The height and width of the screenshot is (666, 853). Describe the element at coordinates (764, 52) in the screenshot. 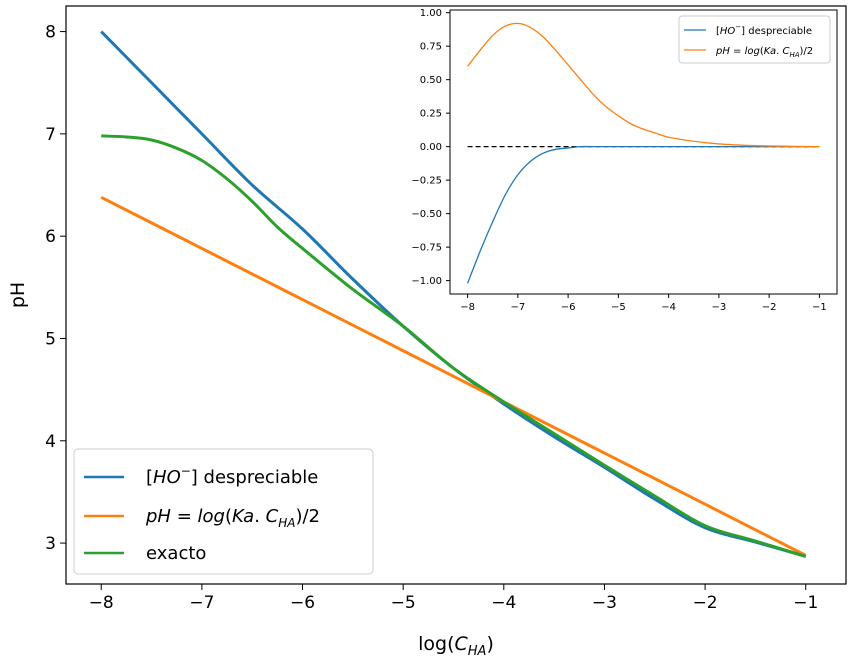

I see `inset-legend-label-aproximada: pH = log(Ka. CHA)/2` at that location.